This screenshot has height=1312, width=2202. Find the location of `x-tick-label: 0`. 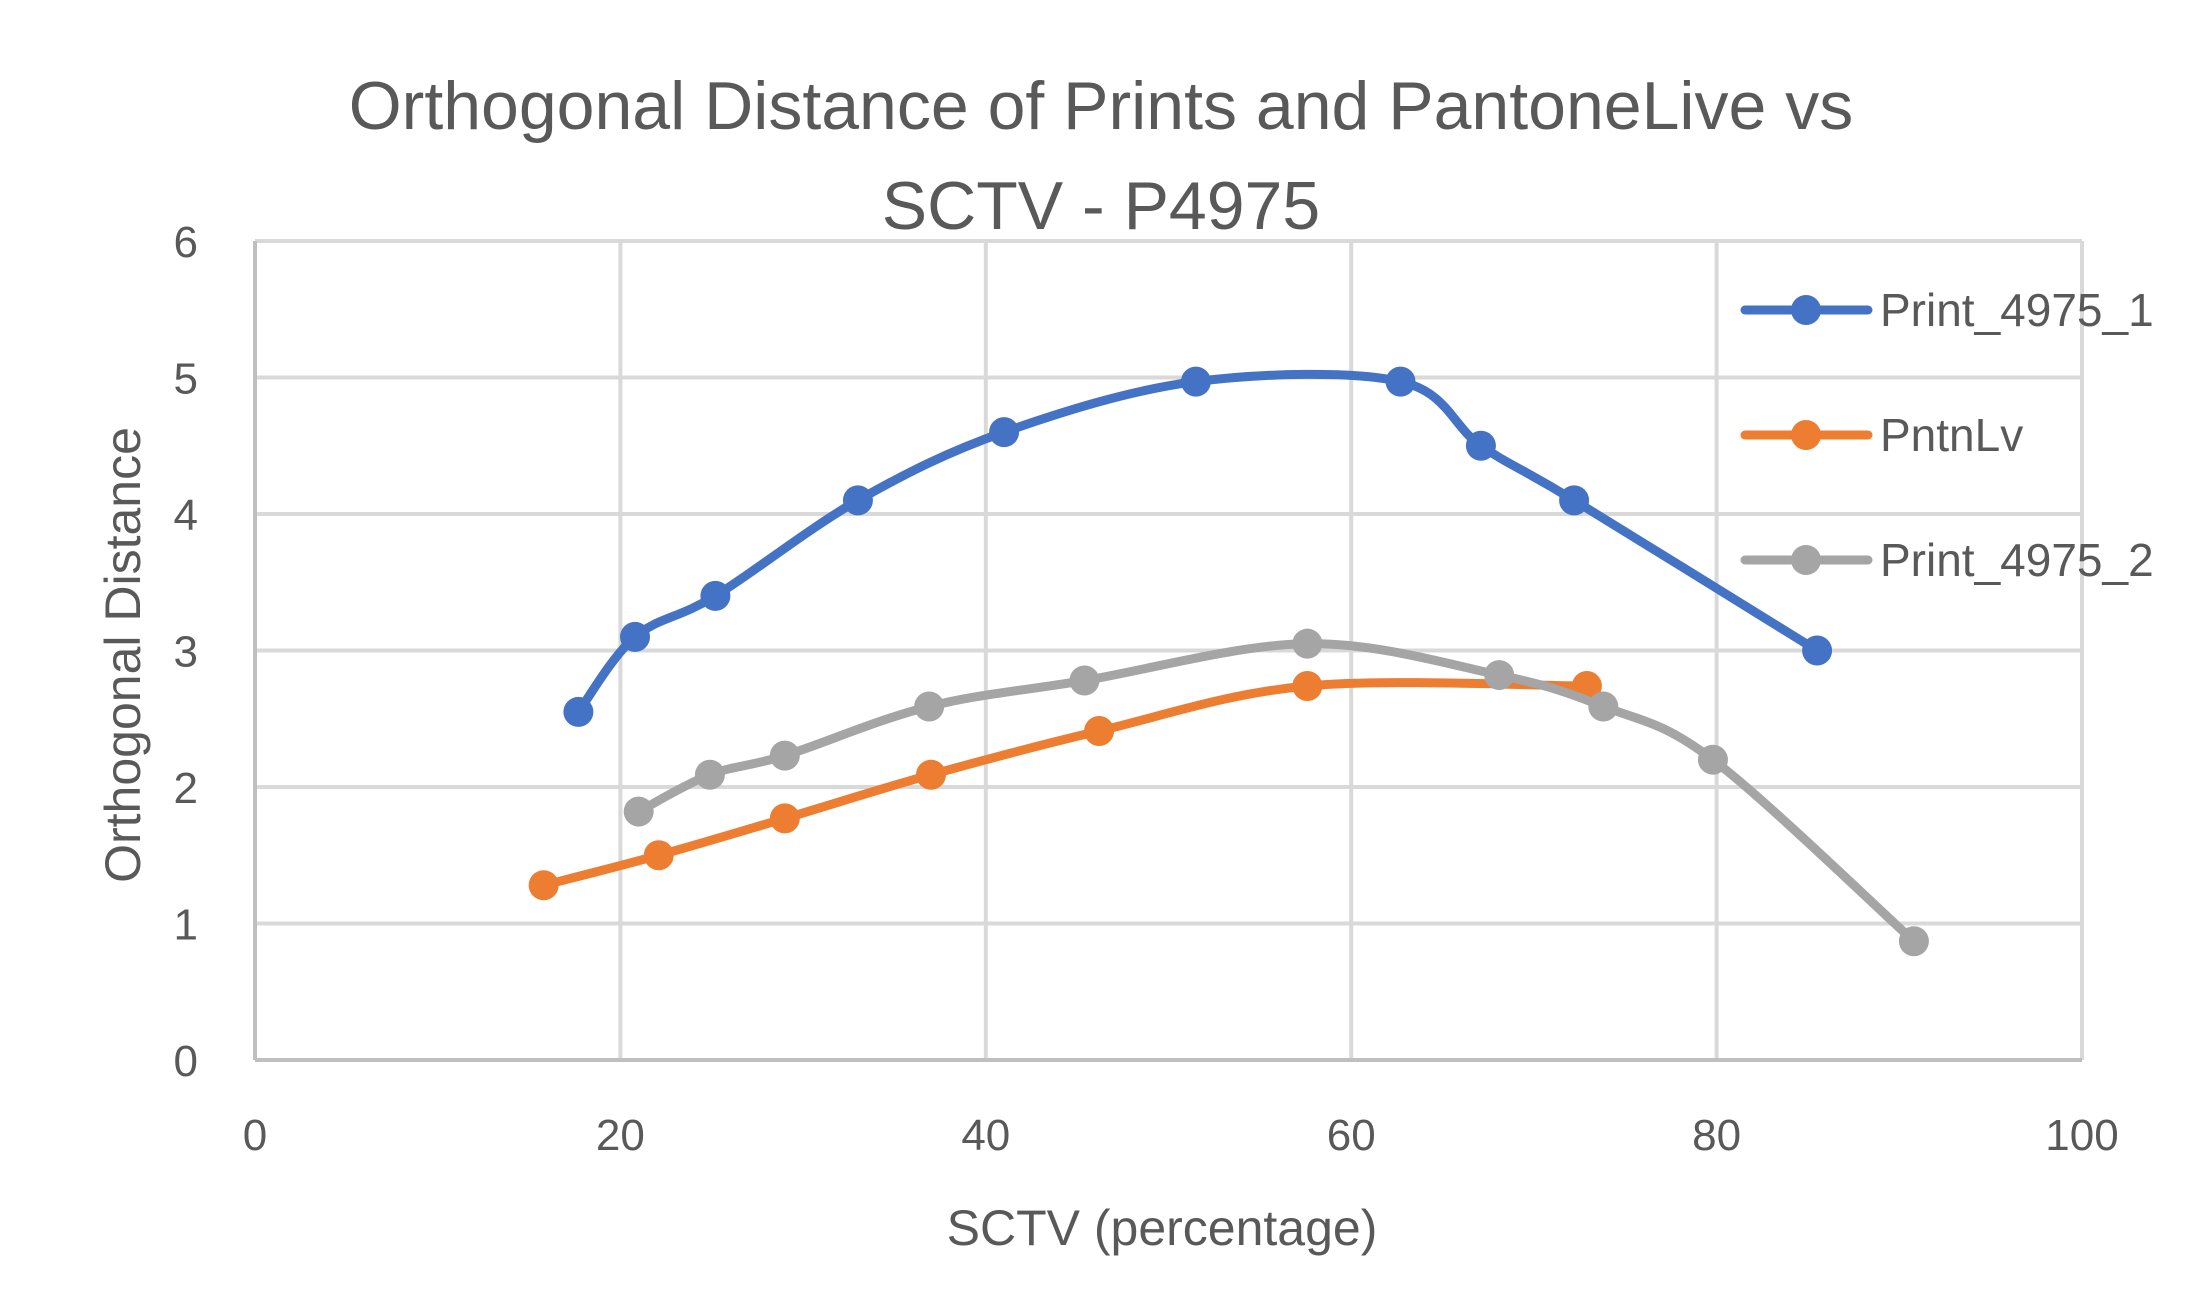

x-tick-label: 0 is located at coordinates (255, 1135).